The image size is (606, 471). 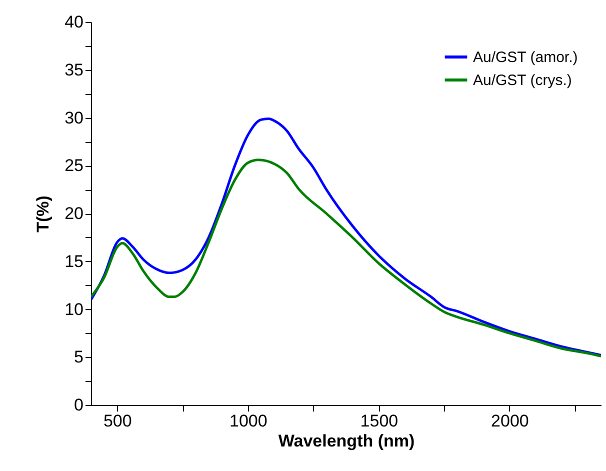 What do you see at coordinates (346, 441) in the screenshot?
I see `x-axis-title: Wavelength (nm)` at bounding box center [346, 441].